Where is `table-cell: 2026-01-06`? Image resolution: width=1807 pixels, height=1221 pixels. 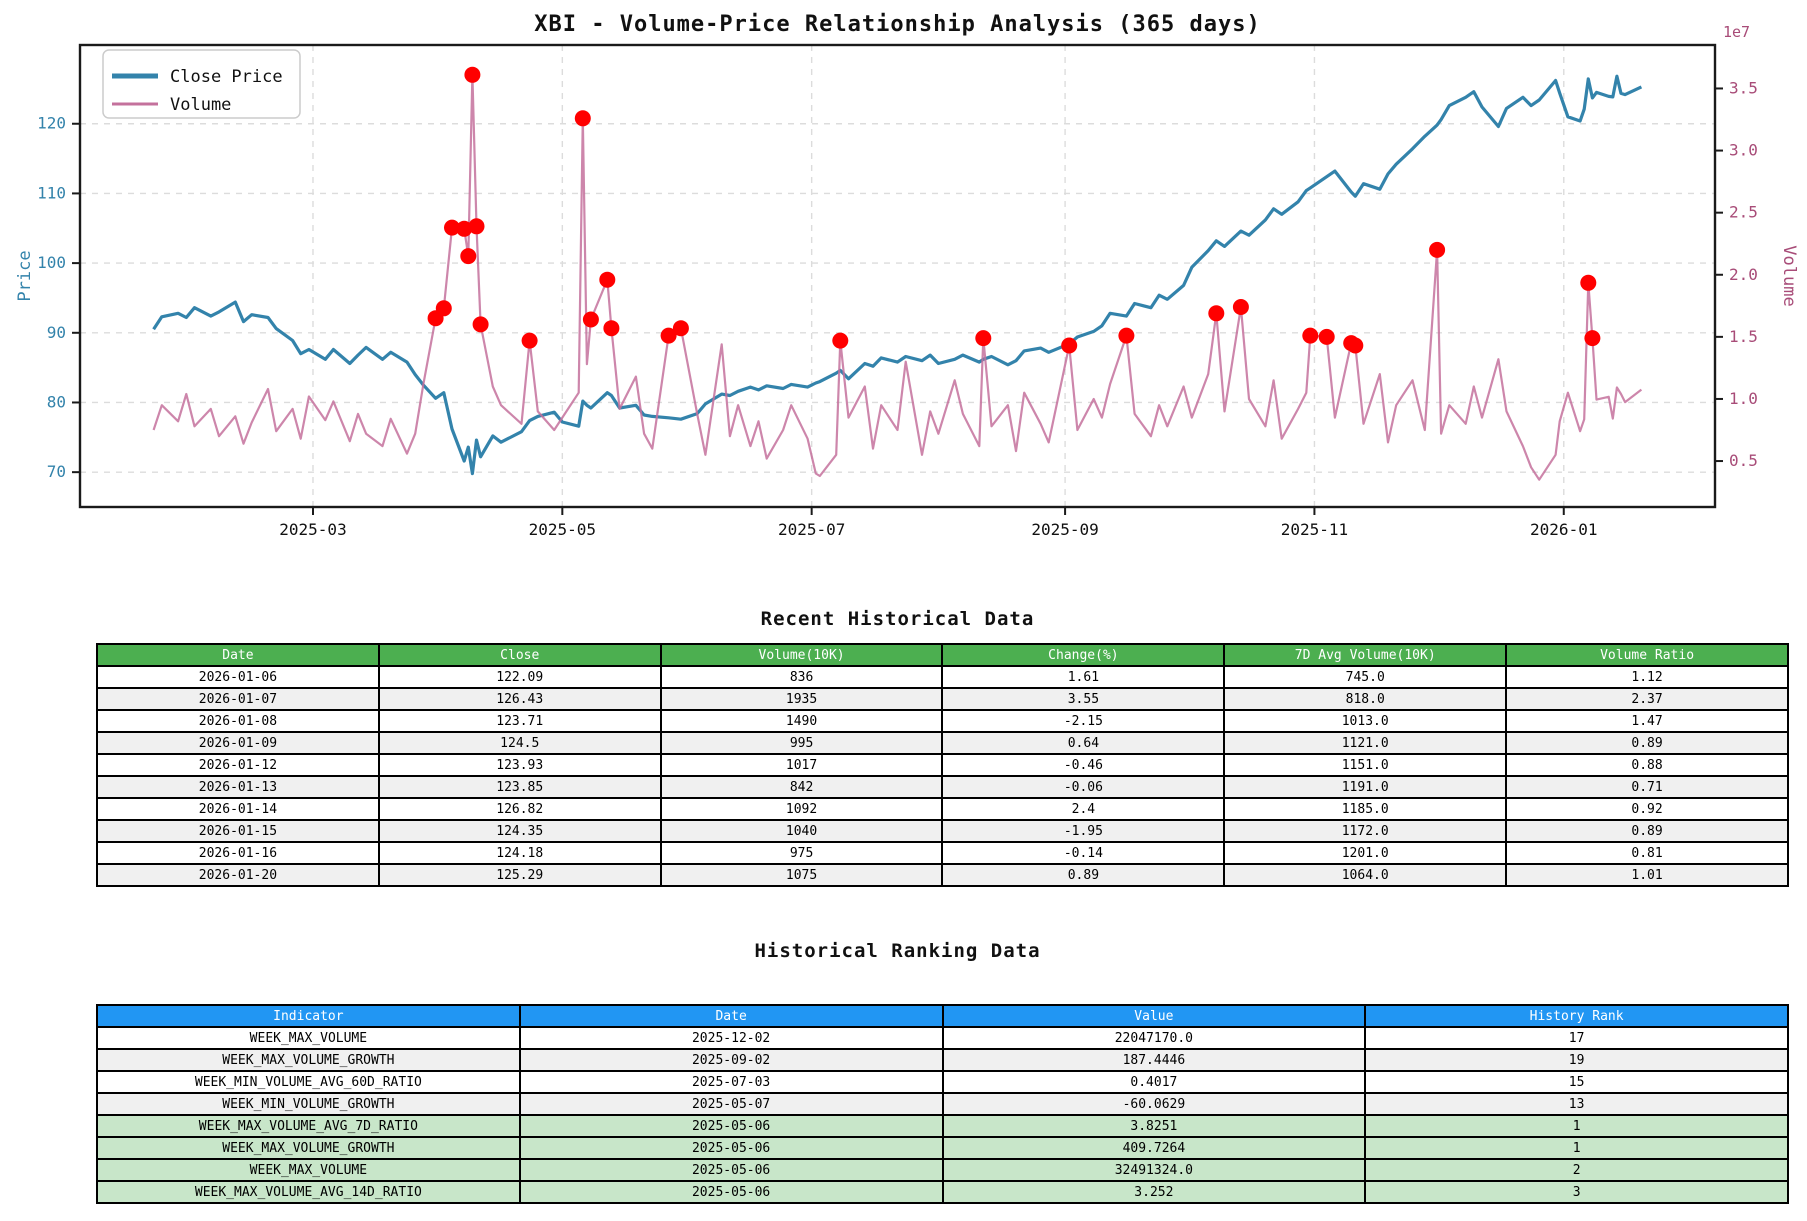
table-cell: 2026-01-06 is located at coordinates (238, 677).